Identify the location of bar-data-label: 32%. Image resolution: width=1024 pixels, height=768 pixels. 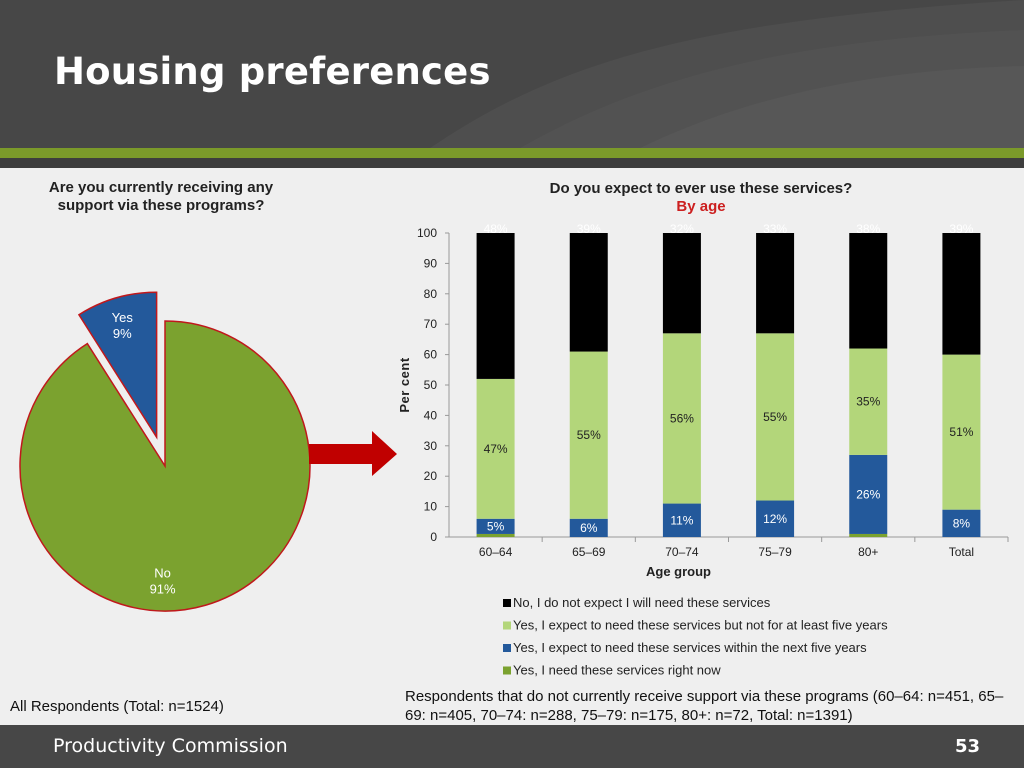
(682, 229).